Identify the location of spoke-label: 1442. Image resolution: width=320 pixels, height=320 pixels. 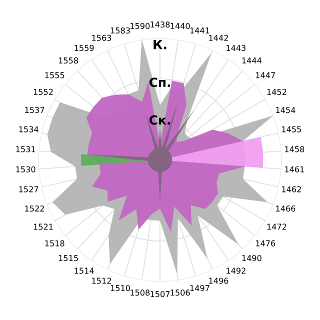
(218, 37).